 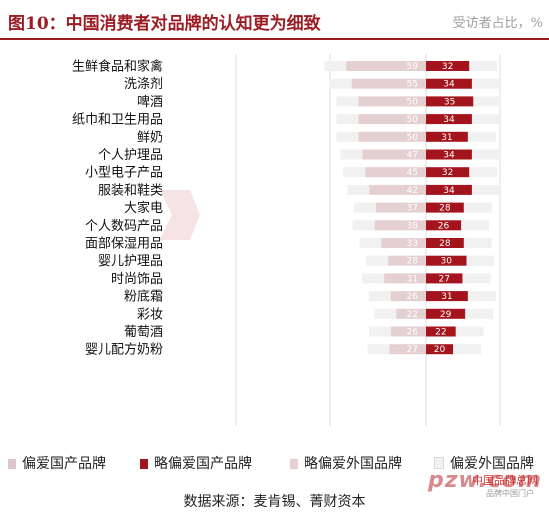 What do you see at coordinates (150, 102) in the screenshot?
I see `category-label: 啤酒` at bounding box center [150, 102].